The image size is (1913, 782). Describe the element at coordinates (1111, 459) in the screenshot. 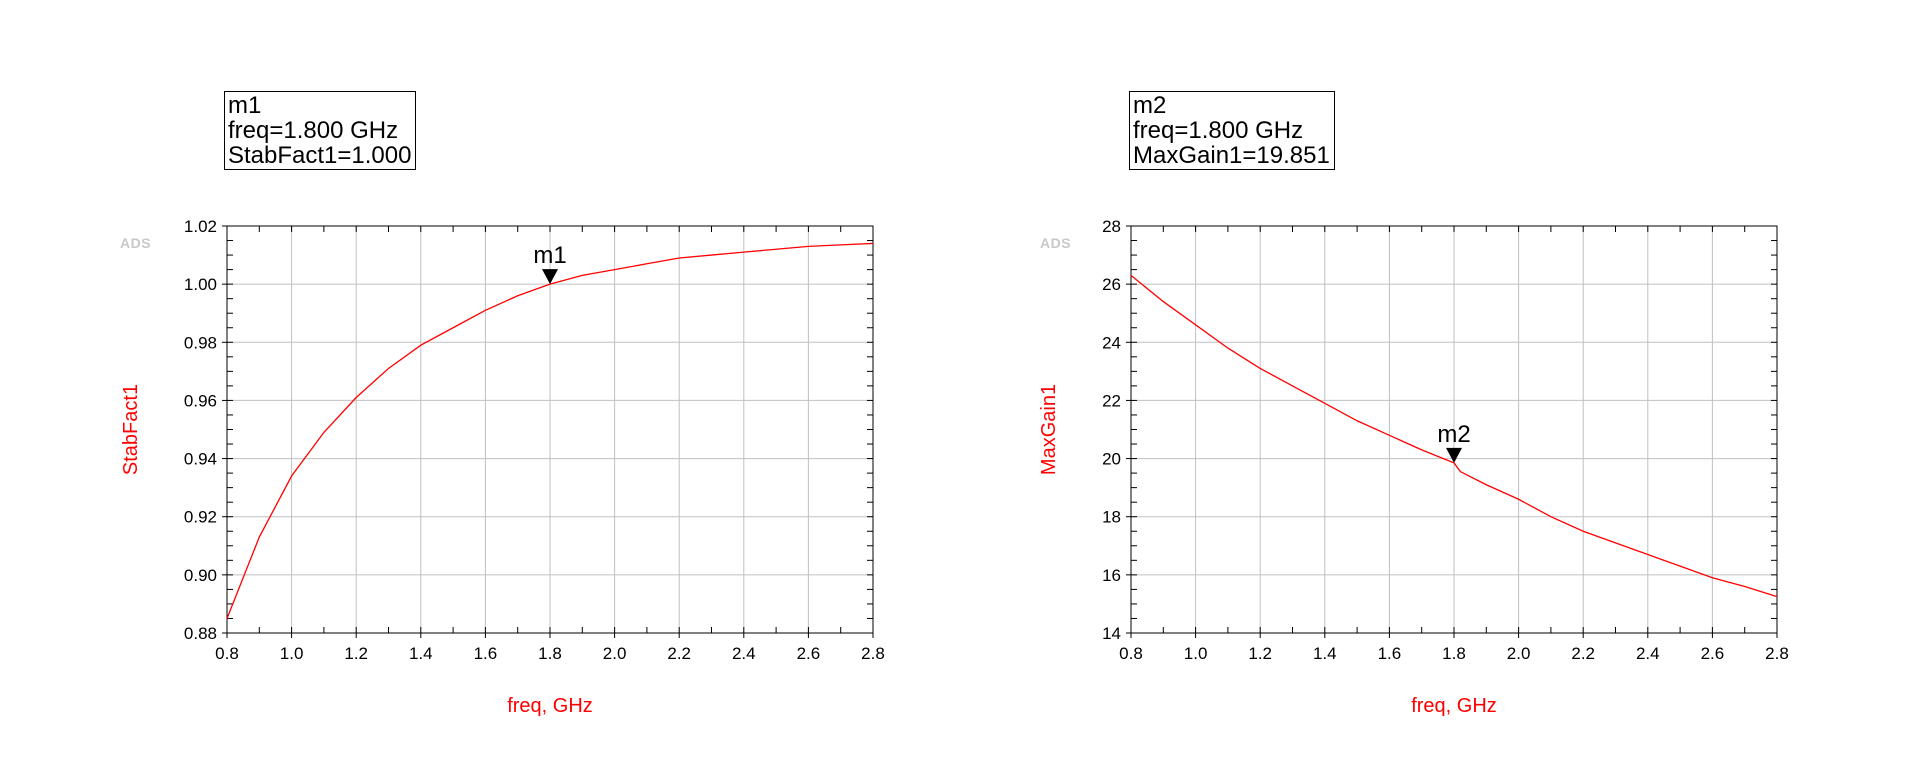

I see `y-tick-label: 20` at that location.